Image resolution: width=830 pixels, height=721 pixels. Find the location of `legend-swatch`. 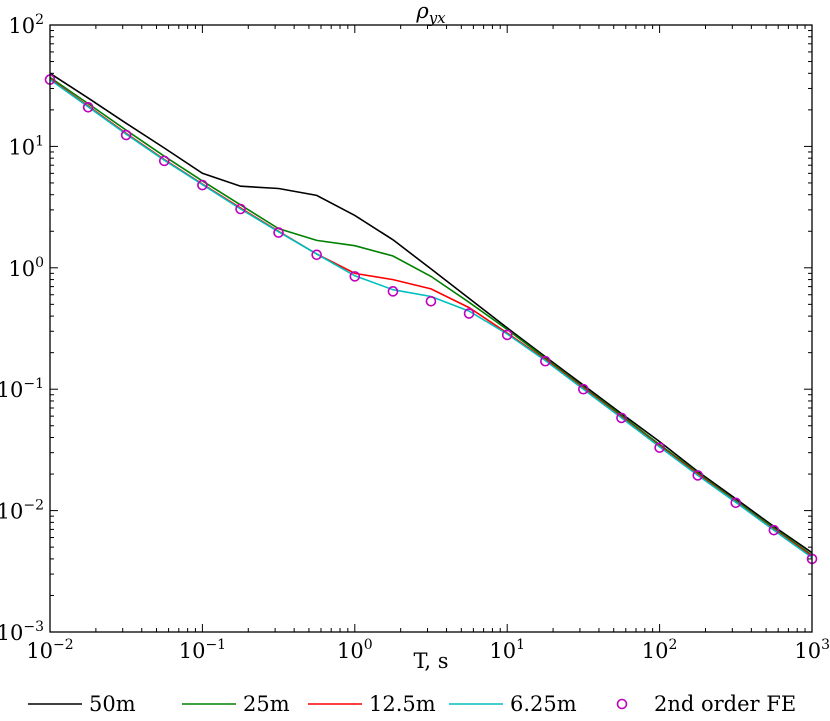

legend-swatch is located at coordinates (622, 704).